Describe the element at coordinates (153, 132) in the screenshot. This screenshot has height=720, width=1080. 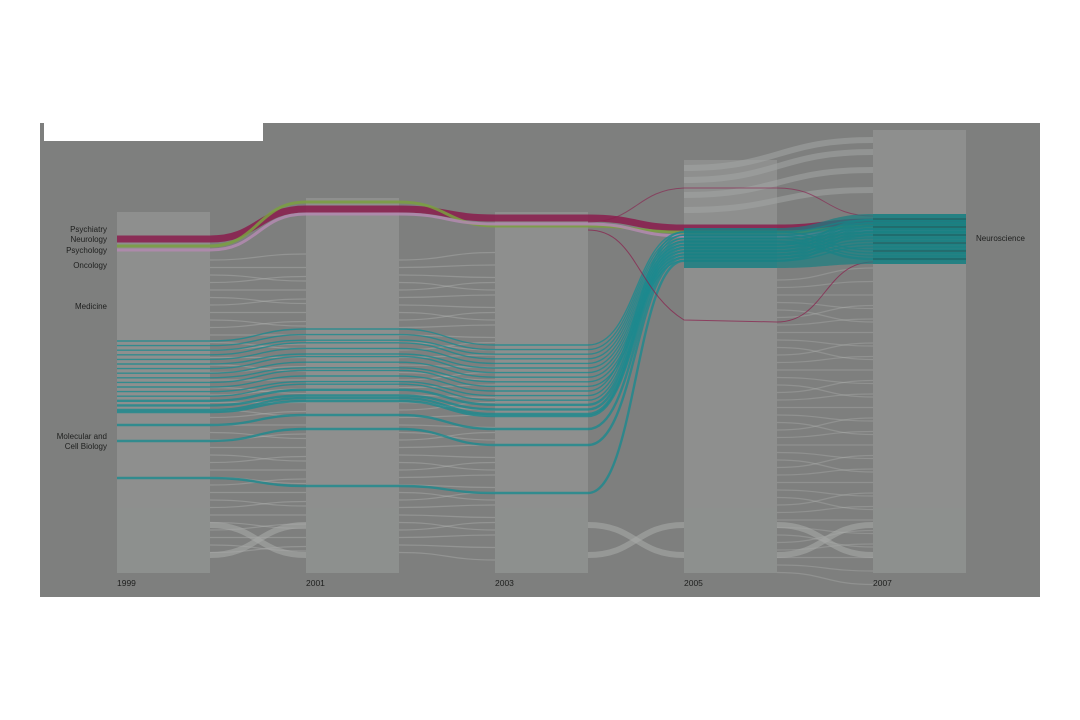
I see `title-box` at that location.